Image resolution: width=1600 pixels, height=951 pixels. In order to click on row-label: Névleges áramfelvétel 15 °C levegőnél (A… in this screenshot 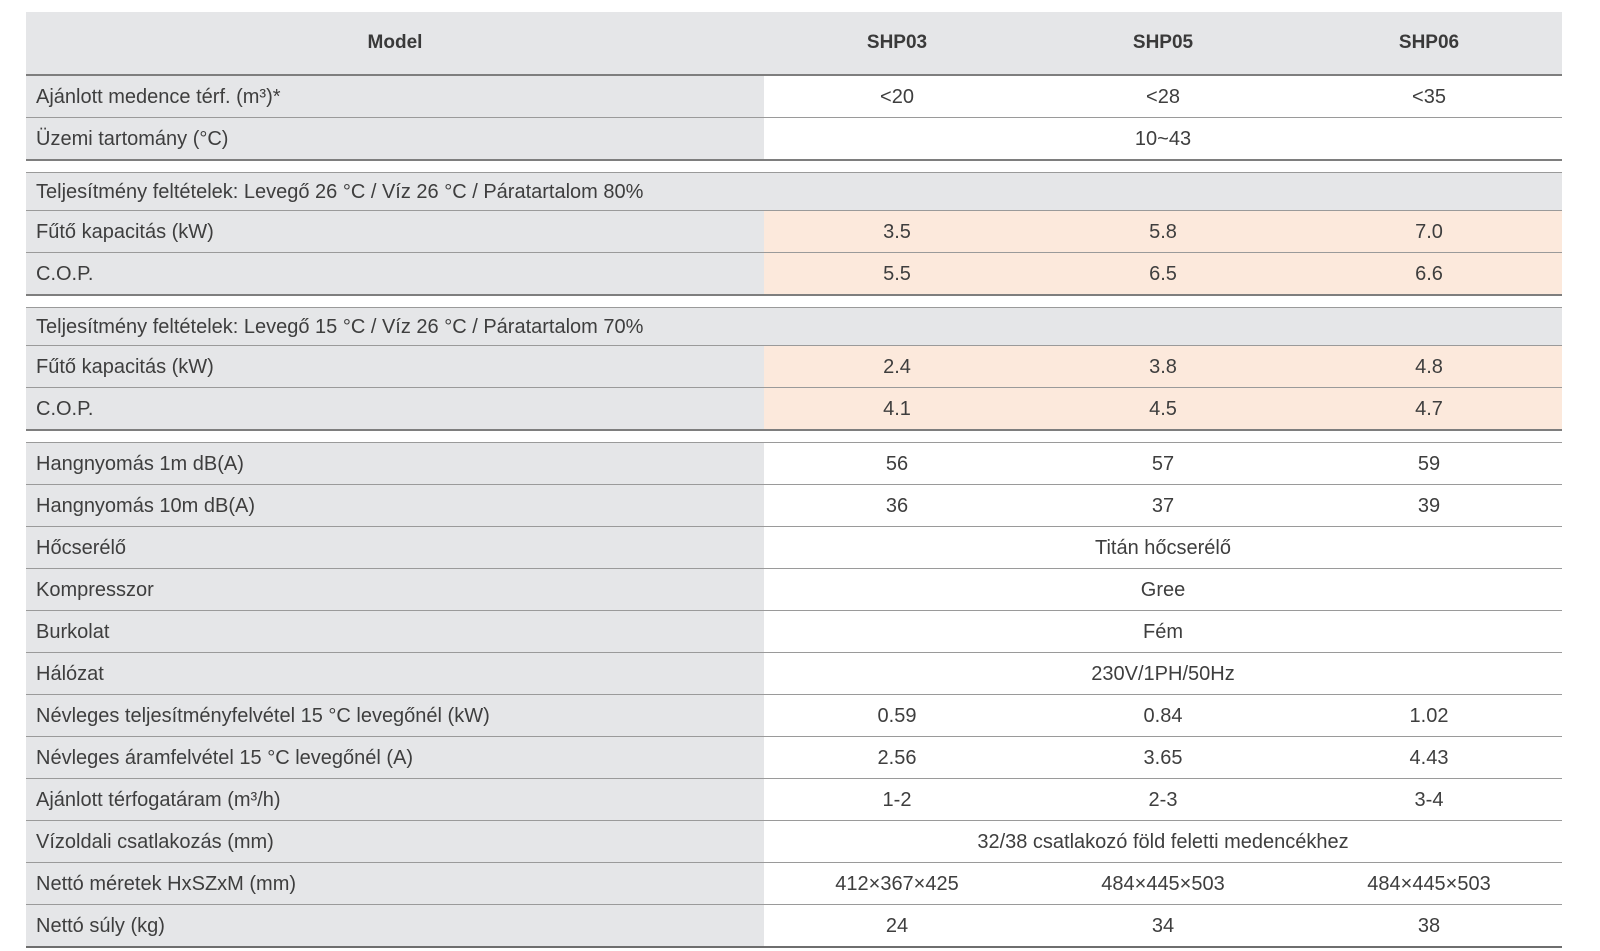, I will do `click(395, 757)`.